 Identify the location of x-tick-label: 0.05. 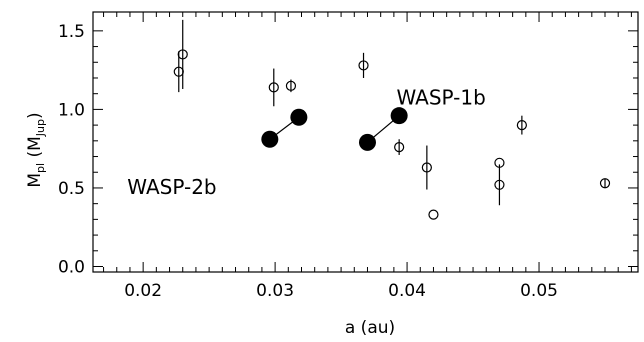
(539, 291).